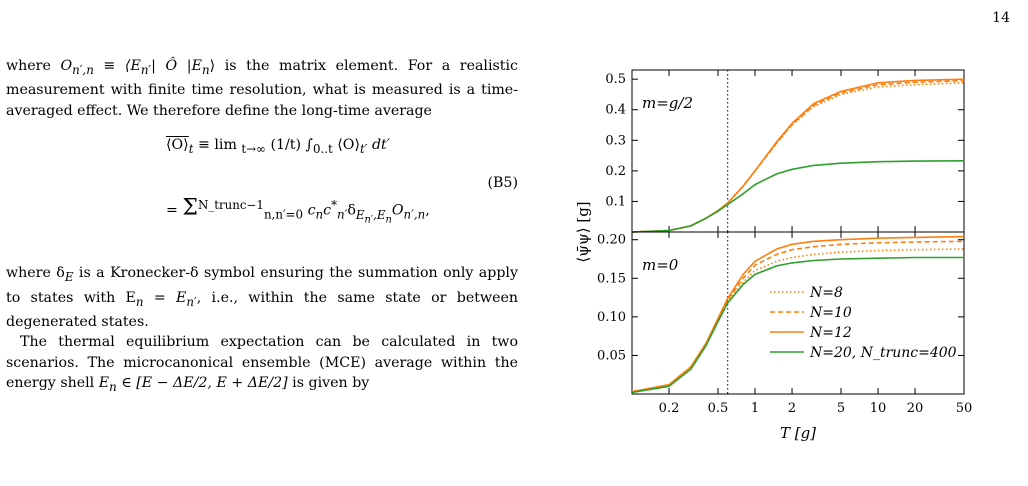 The width and height of the screenshot is (1028, 486). What do you see at coordinates (615, 171) in the screenshot?
I see `y-tick-label-0-1: 0.2` at bounding box center [615, 171].